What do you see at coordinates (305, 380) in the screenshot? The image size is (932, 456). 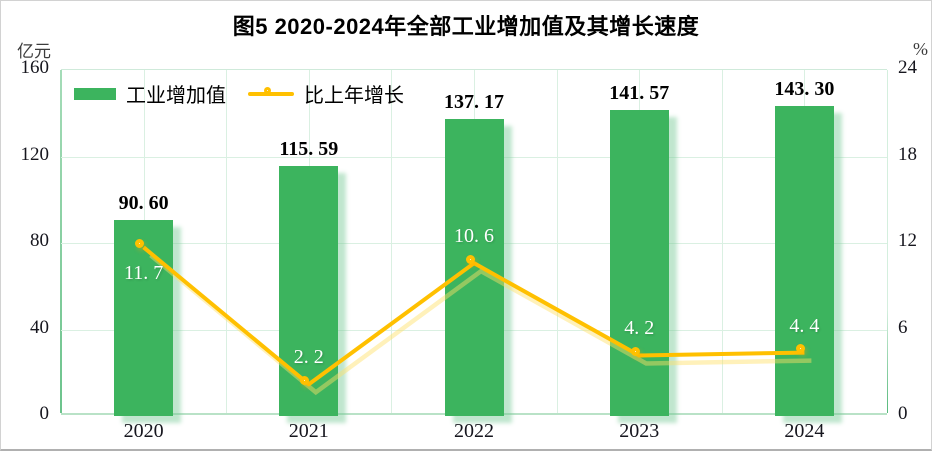 I see `line-marker-2021` at bounding box center [305, 380].